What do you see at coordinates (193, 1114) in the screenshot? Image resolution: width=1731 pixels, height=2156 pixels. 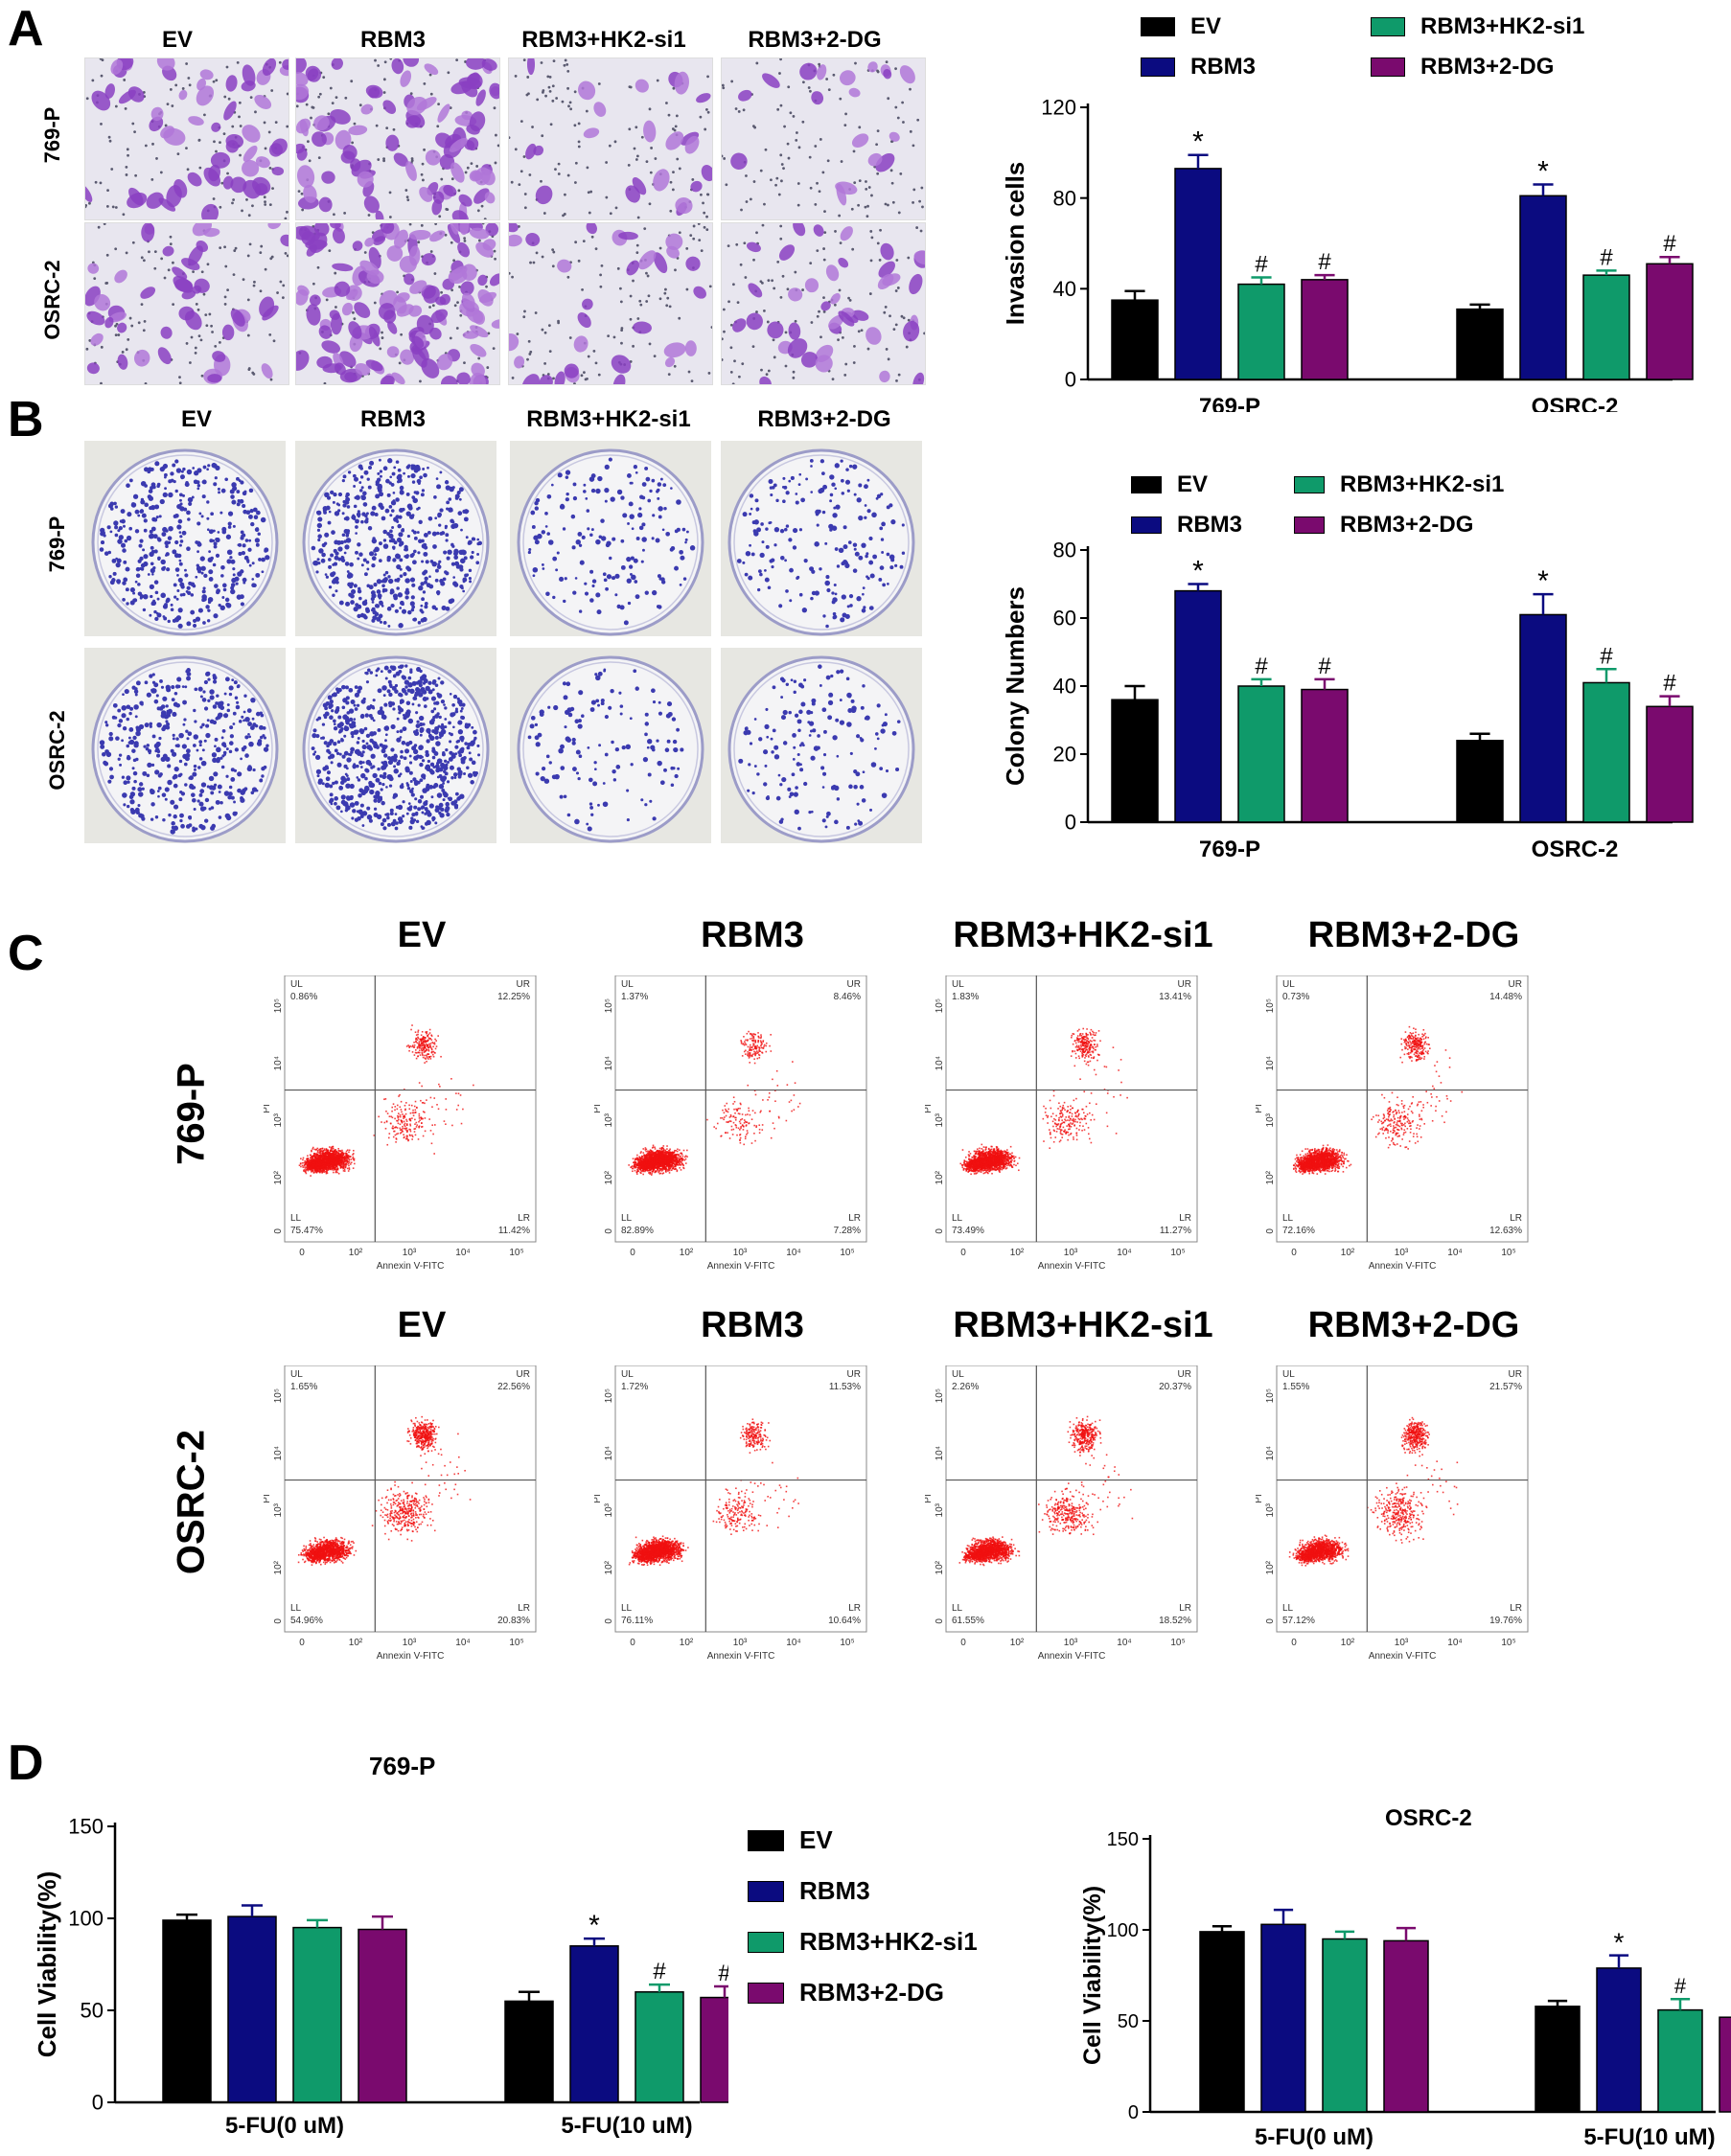 I see `flow-row-header: 769-P` at bounding box center [193, 1114].